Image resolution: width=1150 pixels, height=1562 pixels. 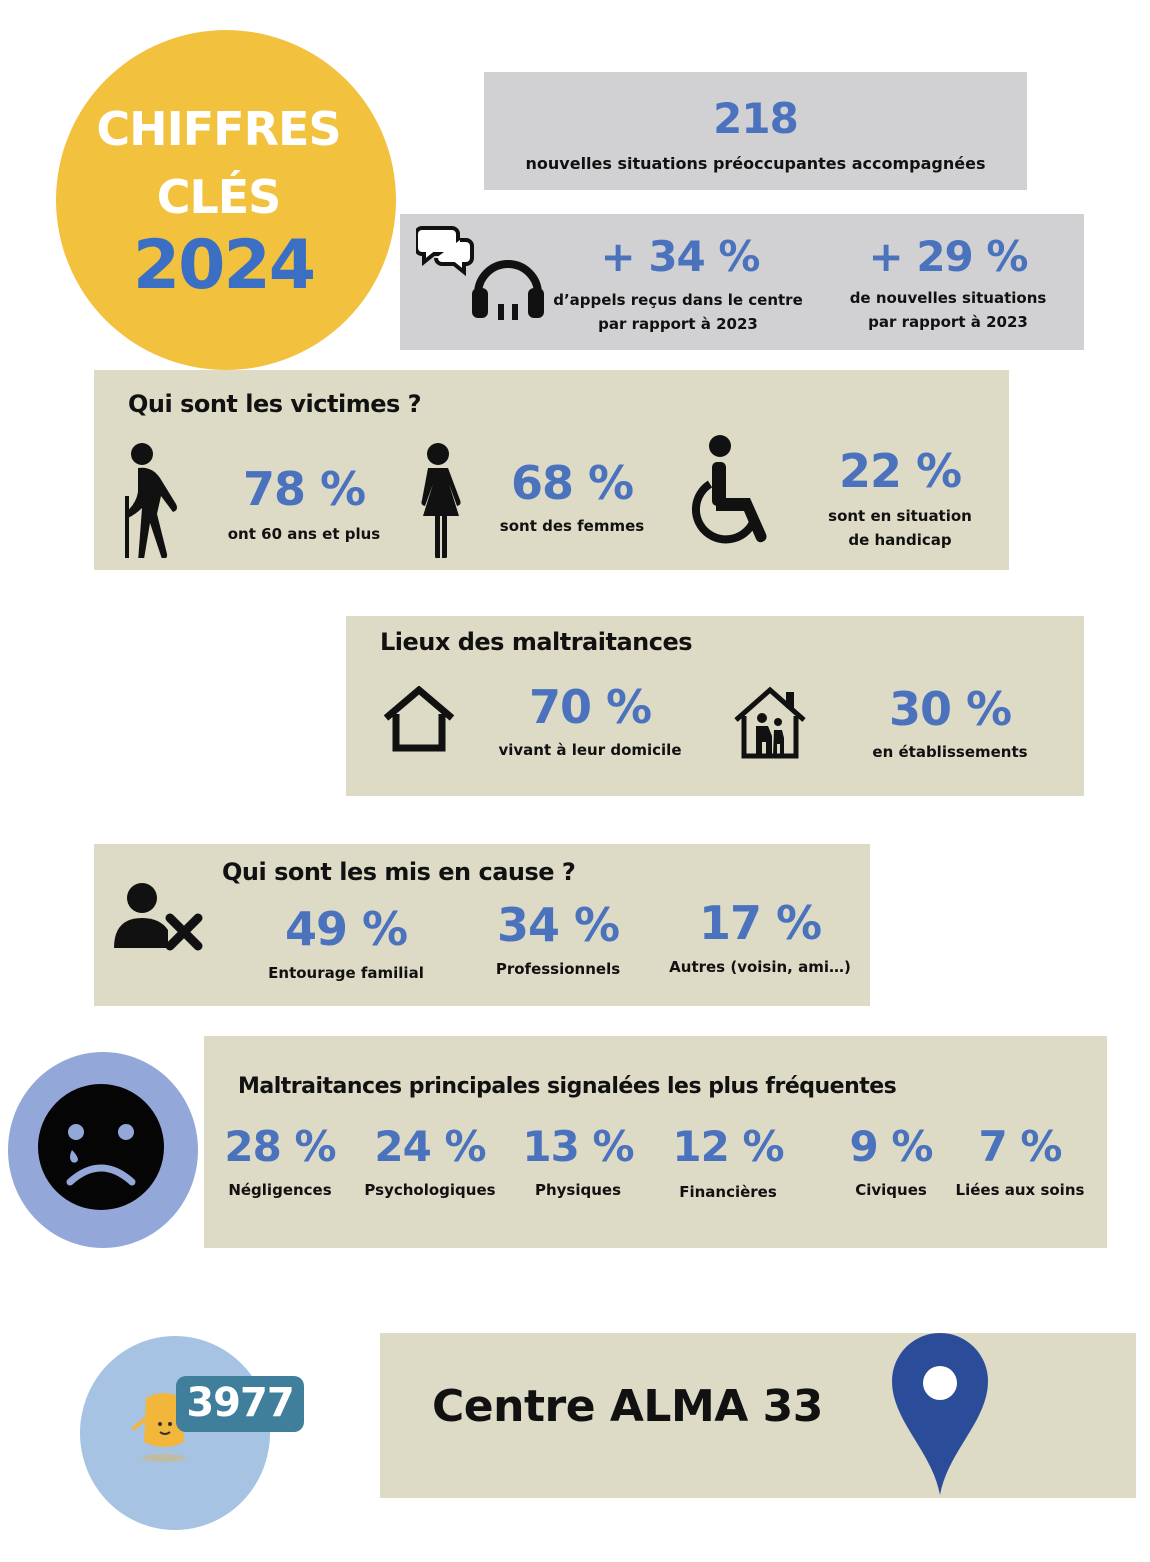 What do you see at coordinates (572, 483) in the screenshot?
I see `victims-women-value: 68 %` at bounding box center [572, 483].